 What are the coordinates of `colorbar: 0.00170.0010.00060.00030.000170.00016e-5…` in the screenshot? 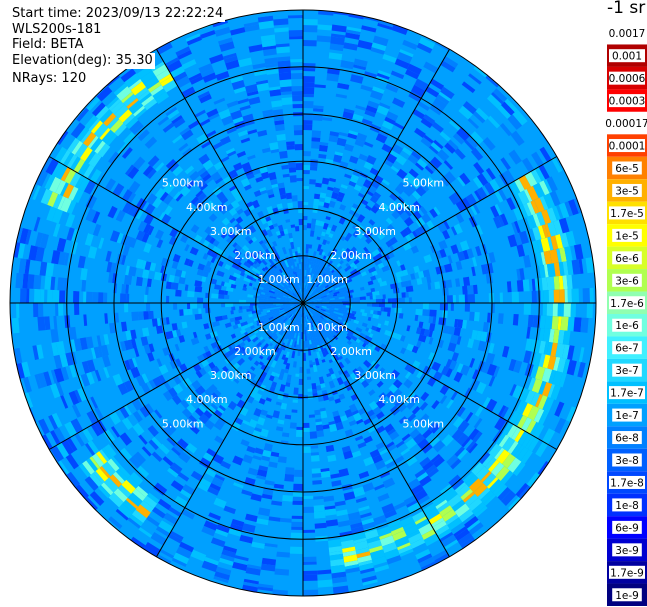 It's located at (626, 314).